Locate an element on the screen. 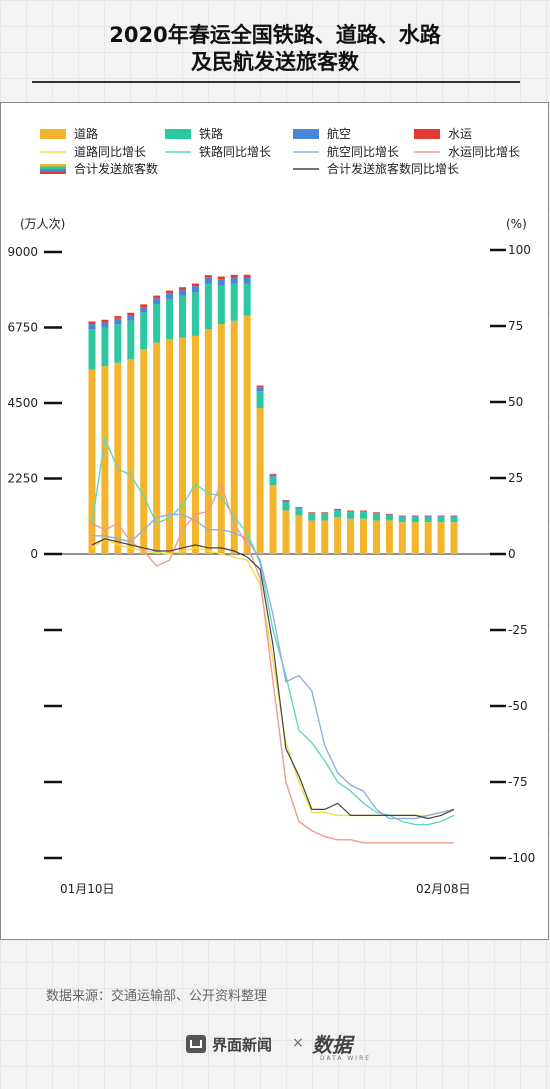 The width and height of the screenshot is (550, 1089). right-tick-label: 75 is located at coordinates (515, 326).